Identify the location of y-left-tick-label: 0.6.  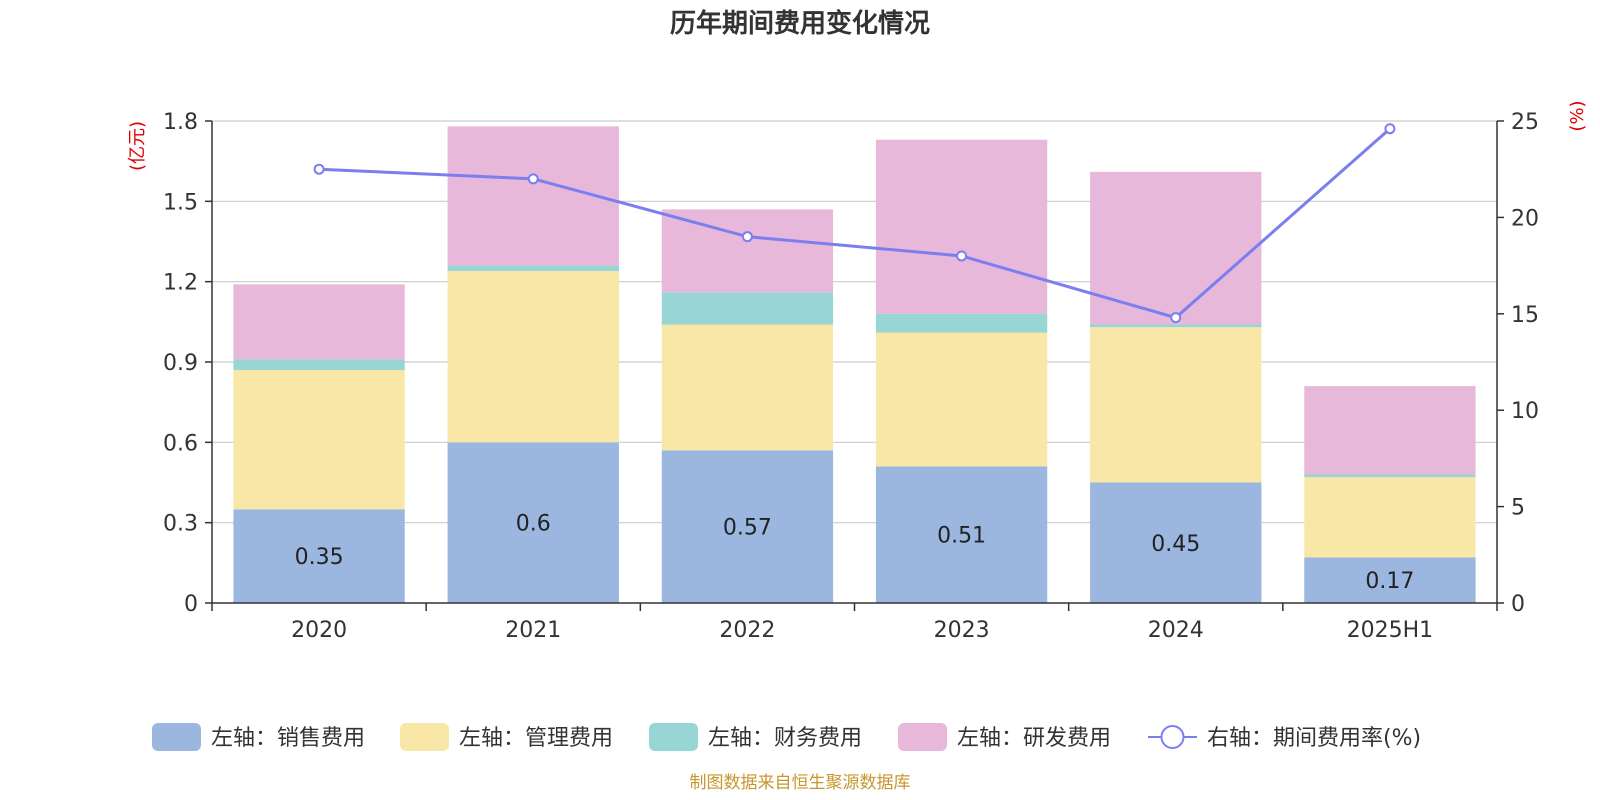
(180, 443).